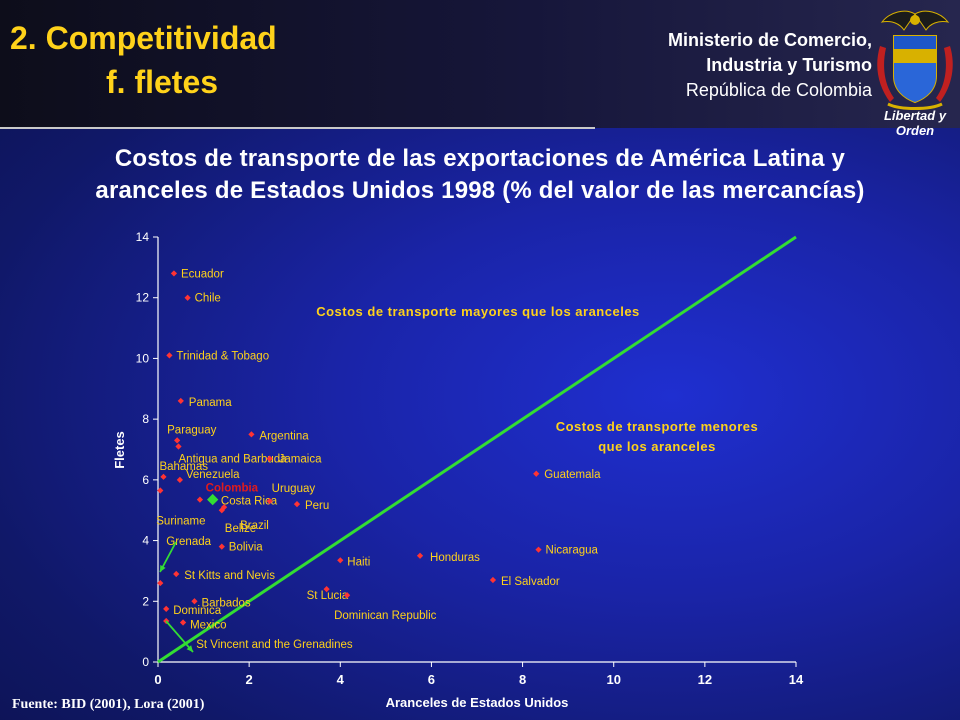 Image resolution: width=960 pixels, height=720 pixels. Describe the element at coordinates (188, 542) in the screenshot. I see `point-label: Grenada` at that location.